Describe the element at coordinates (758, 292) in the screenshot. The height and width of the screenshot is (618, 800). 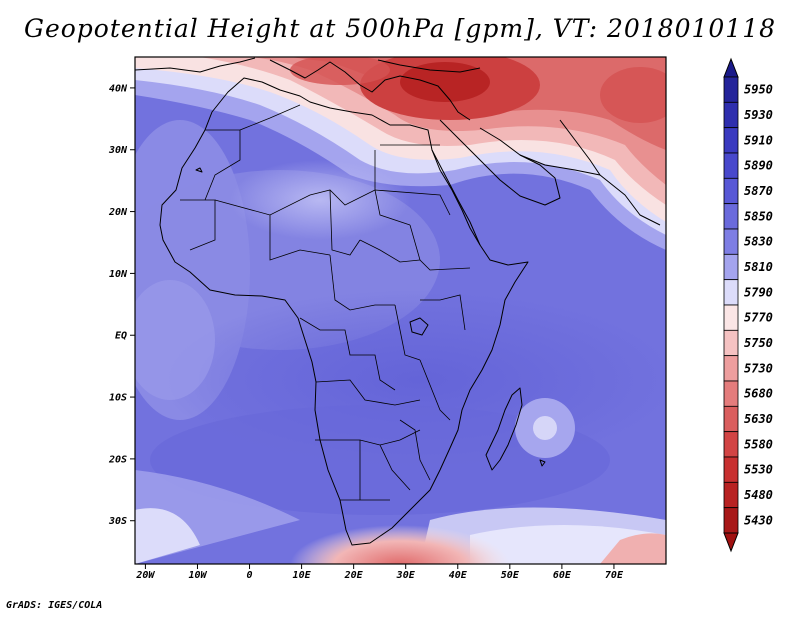
I see `colorbar-label: 5790` at that location.